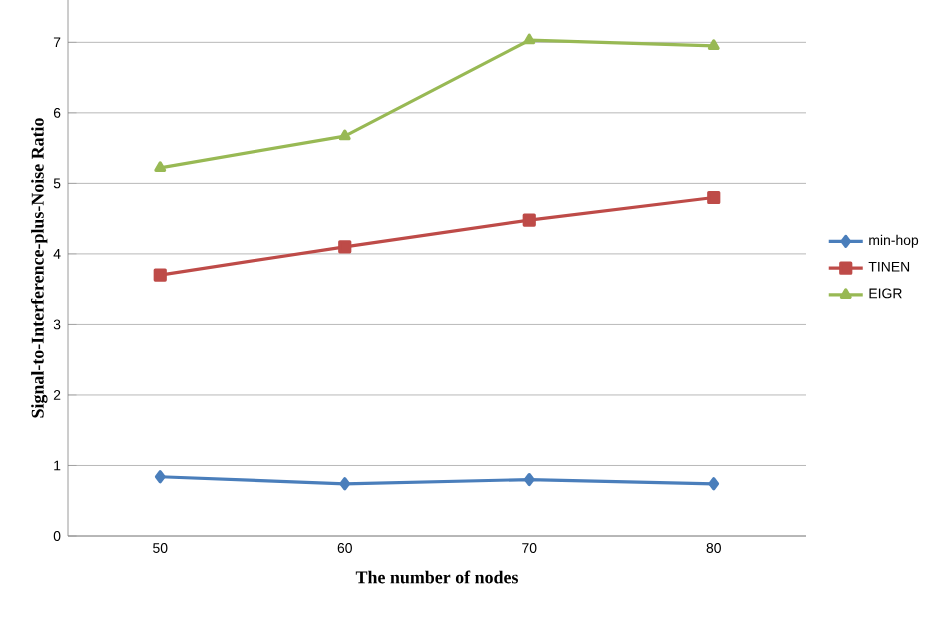  Describe the element at coordinates (436, 577) in the screenshot. I see `x-axis-title: The number of nodes` at that location.